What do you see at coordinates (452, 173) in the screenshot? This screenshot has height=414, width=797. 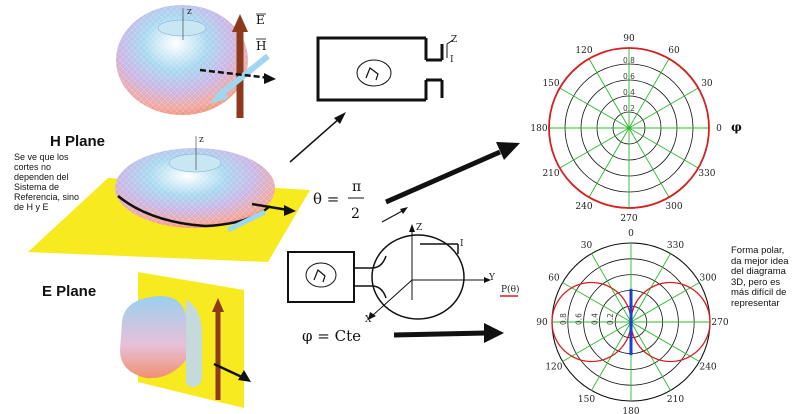 I see `arrow-to-polar-top` at bounding box center [452, 173].